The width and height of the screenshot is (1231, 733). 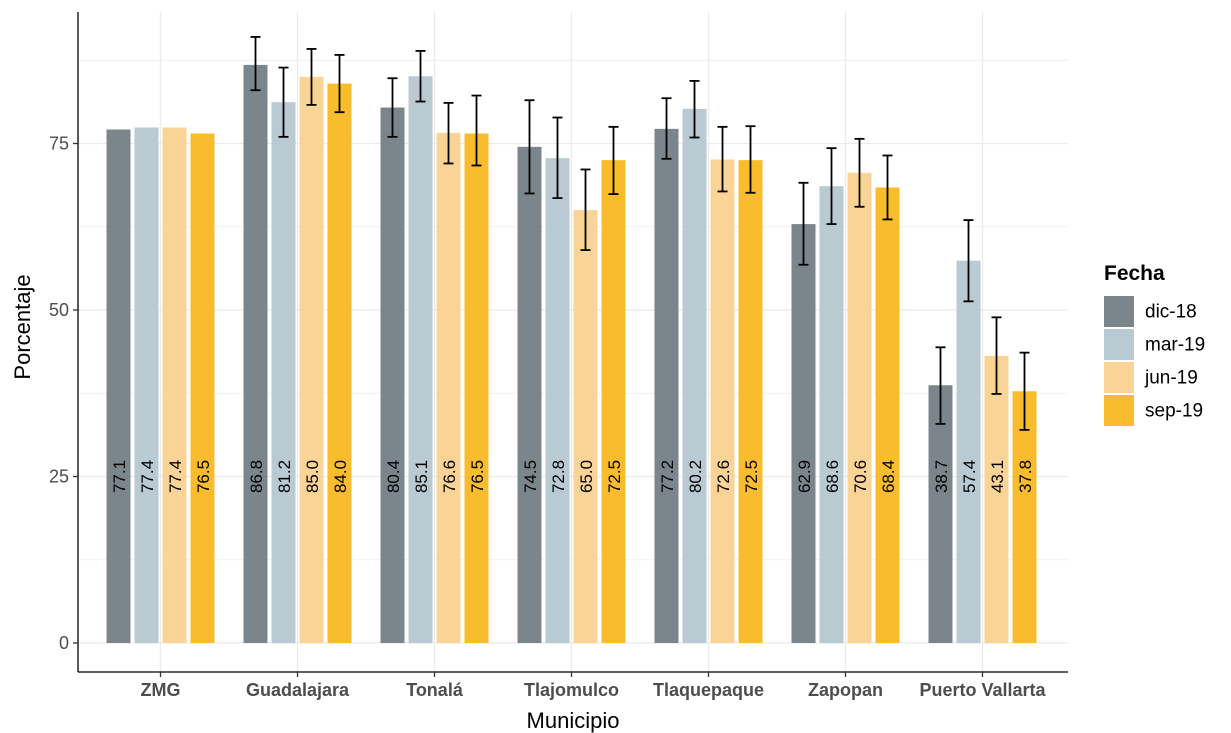 What do you see at coordinates (723, 476) in the screenshot?
I see `data-label: 72.6` at bounding box center [723, 476].